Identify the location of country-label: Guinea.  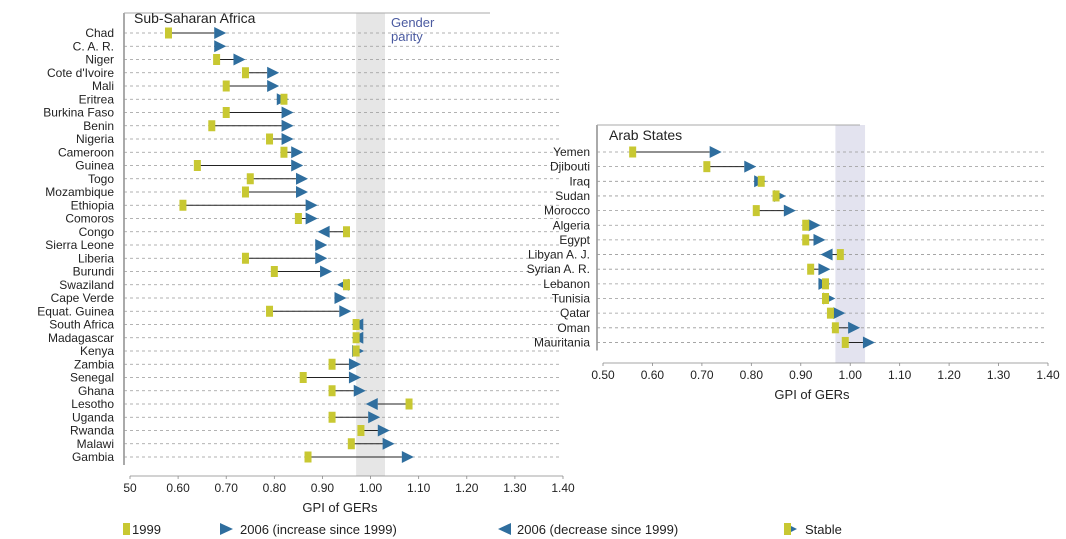
(94, 166).